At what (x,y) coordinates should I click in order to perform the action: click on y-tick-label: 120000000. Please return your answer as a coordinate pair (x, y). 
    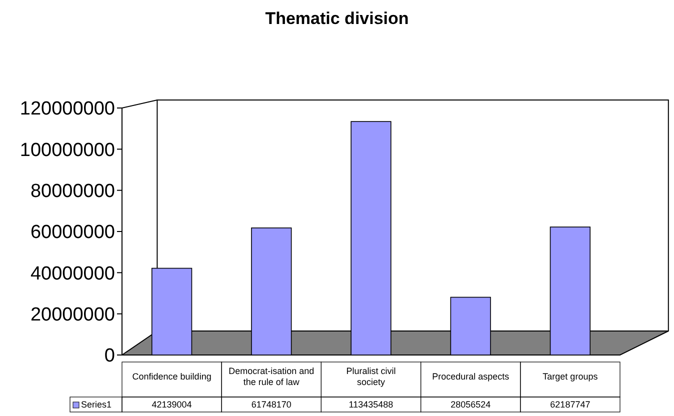
    Looking at the image, I should click on (67, 109).